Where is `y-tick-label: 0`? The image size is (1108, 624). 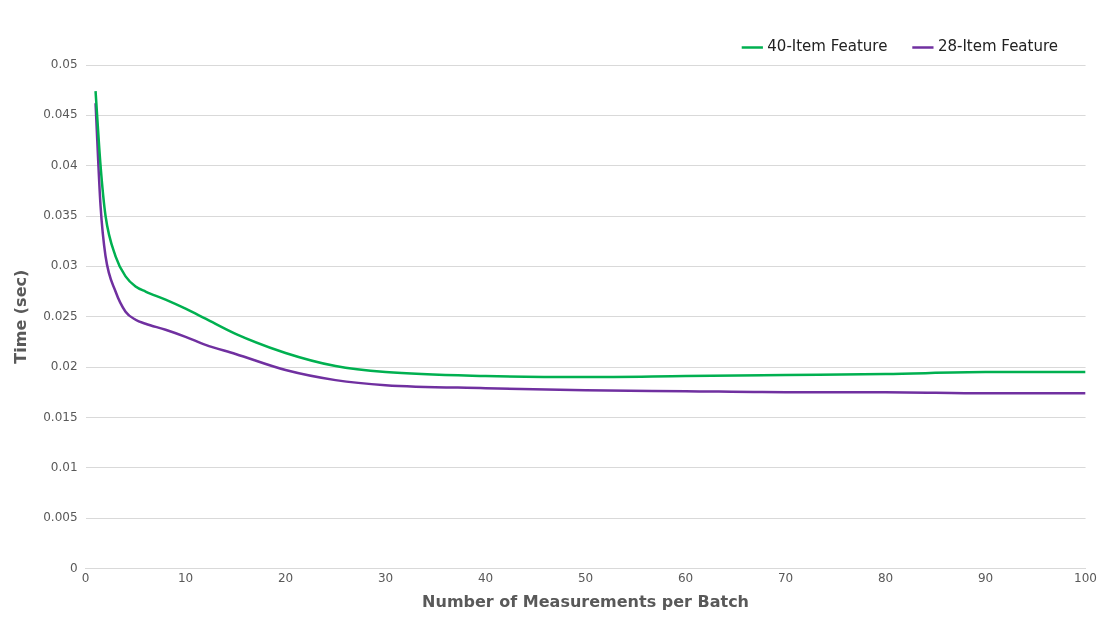
y-tick-label: 0 is located at coordinates (73, 567).